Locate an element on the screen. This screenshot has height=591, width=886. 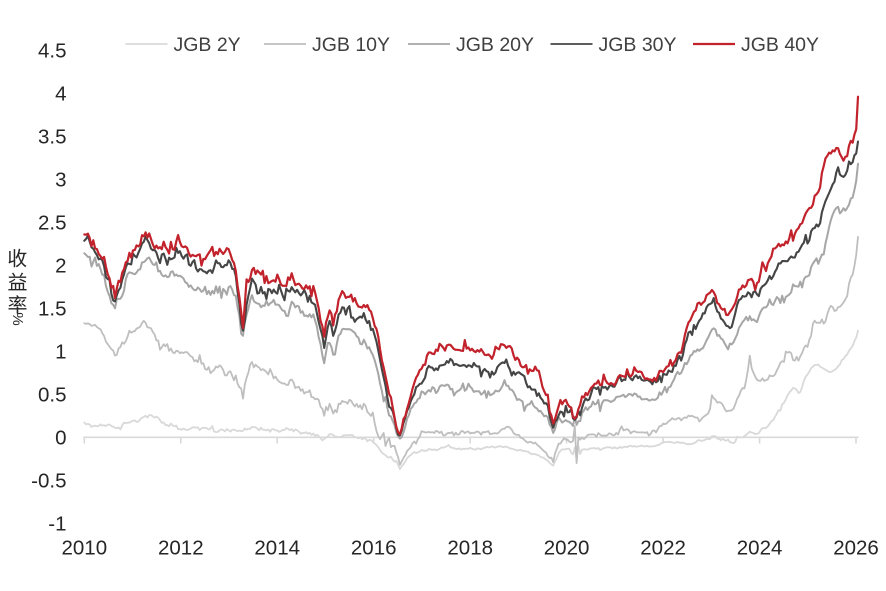
svg-text: 3 is located at coordinates (60, 179).